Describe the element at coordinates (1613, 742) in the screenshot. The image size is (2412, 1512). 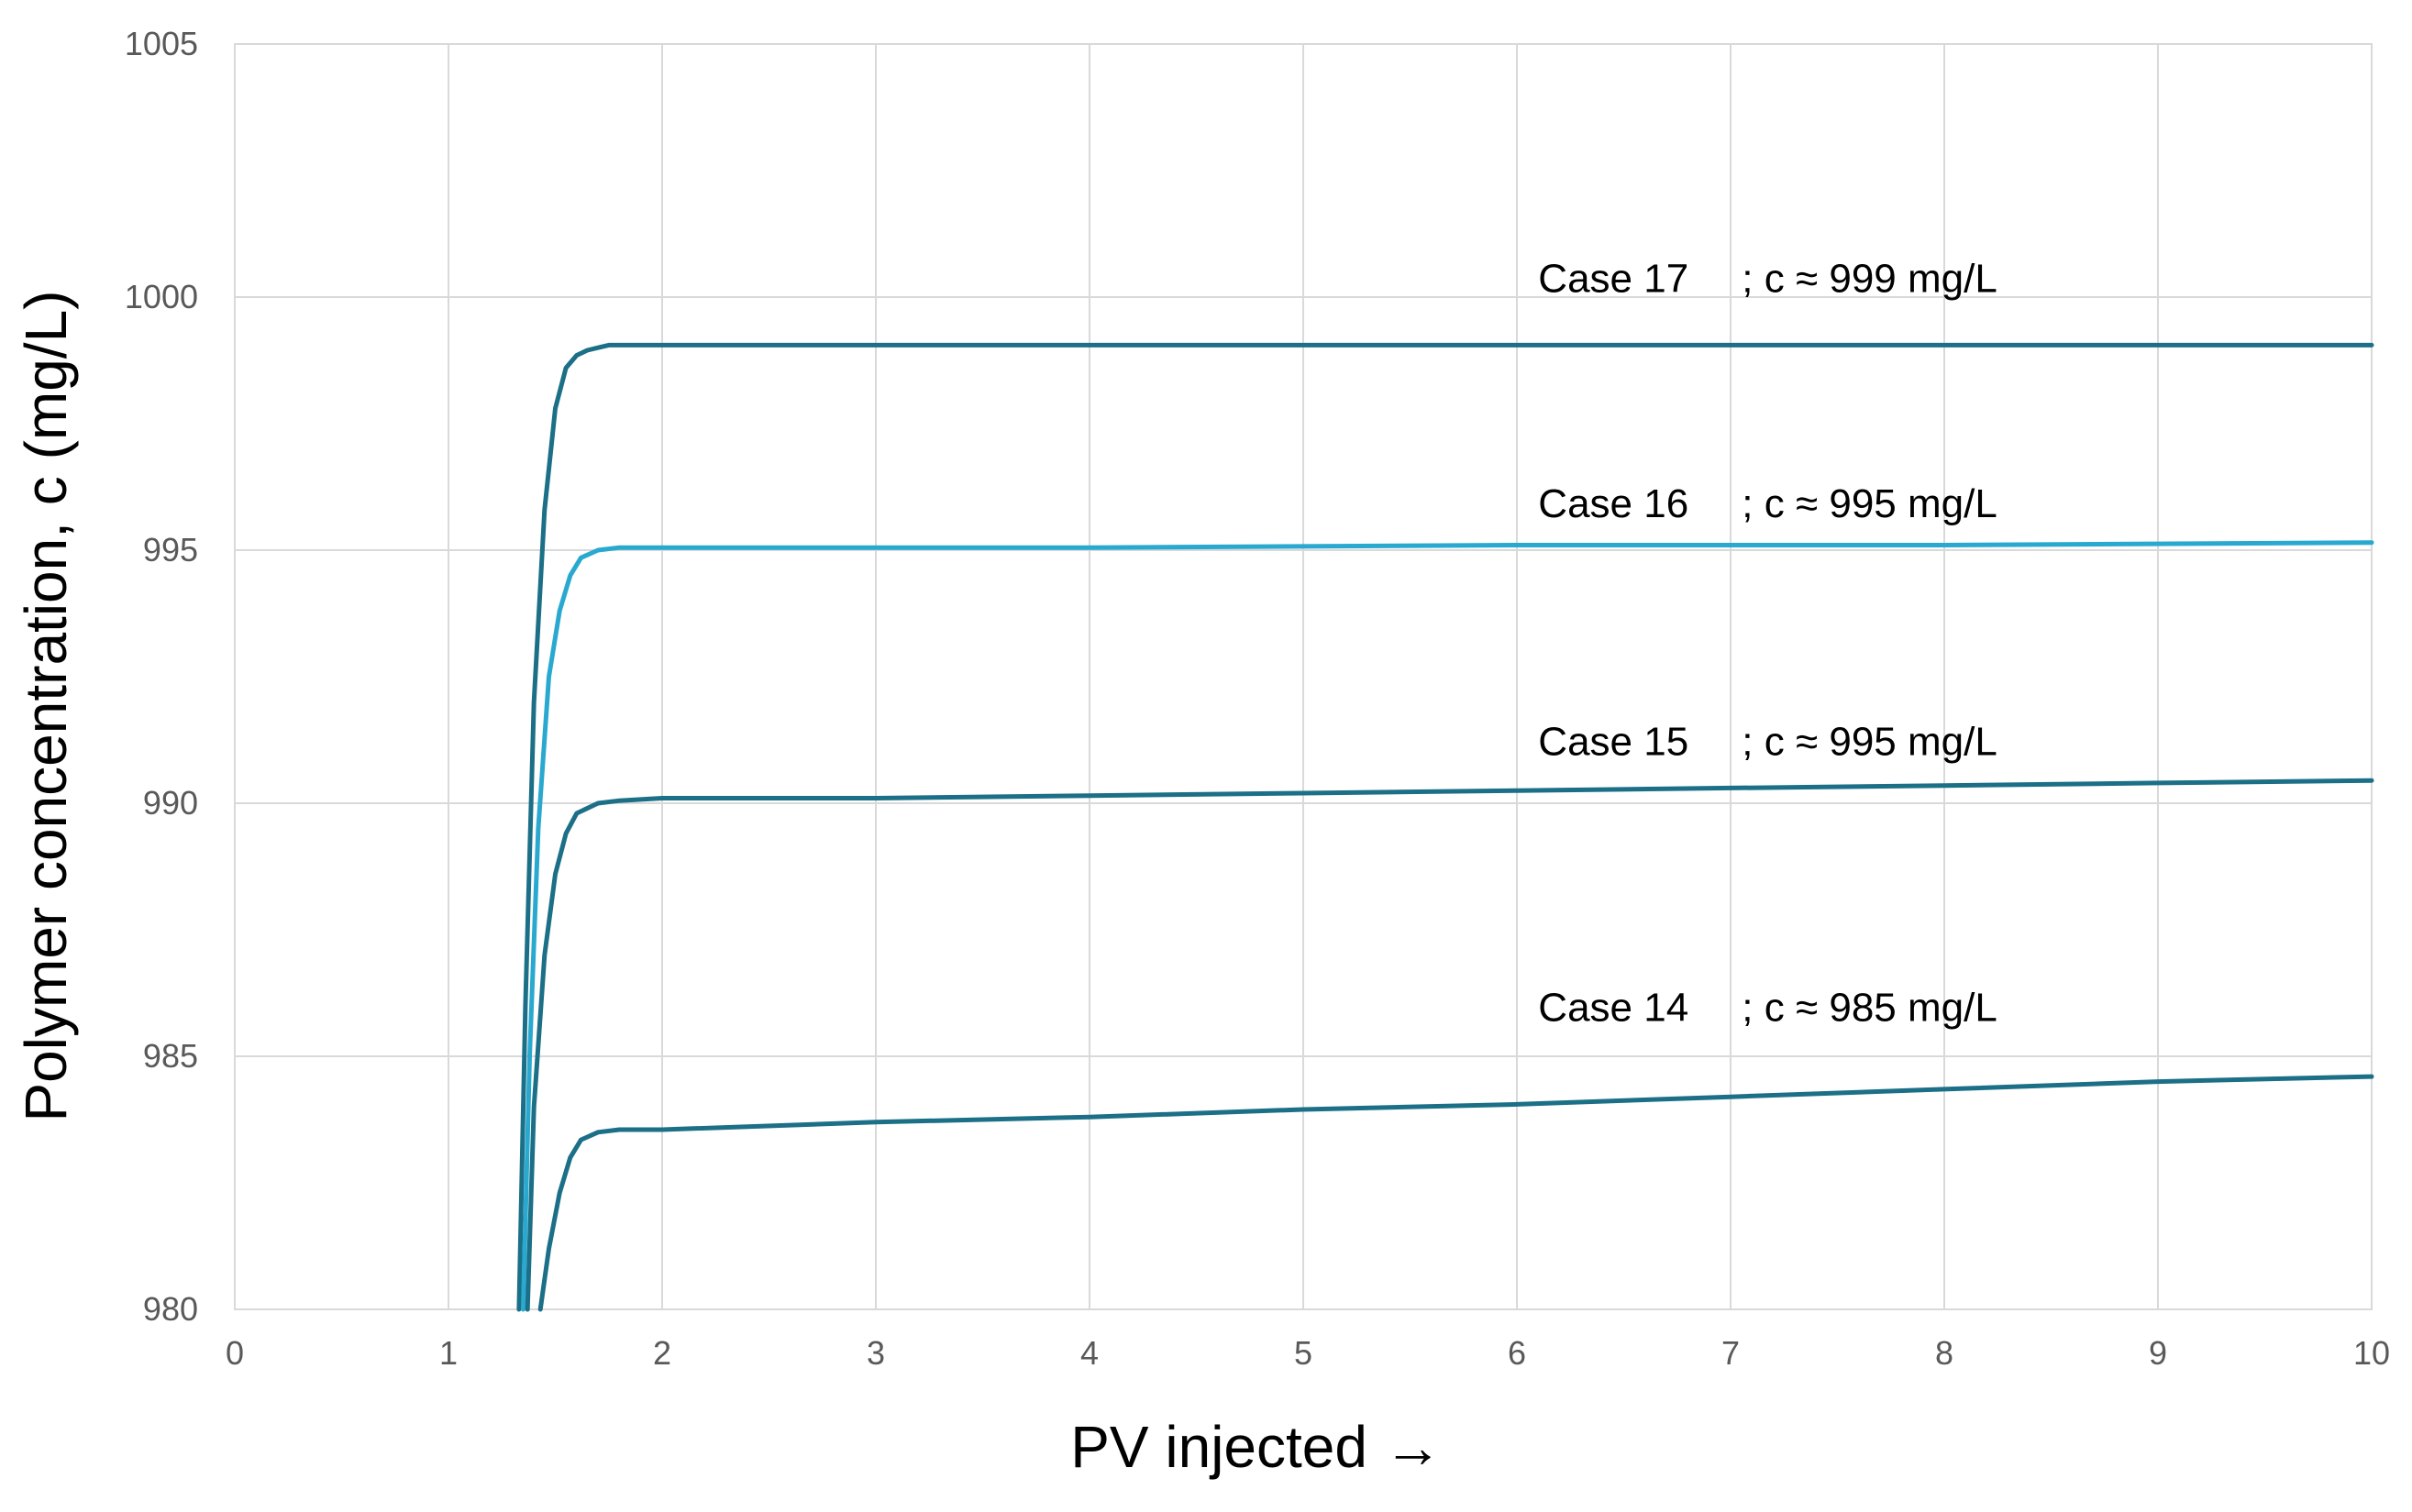
I see `annotation-case-label: Case 15` at that location.